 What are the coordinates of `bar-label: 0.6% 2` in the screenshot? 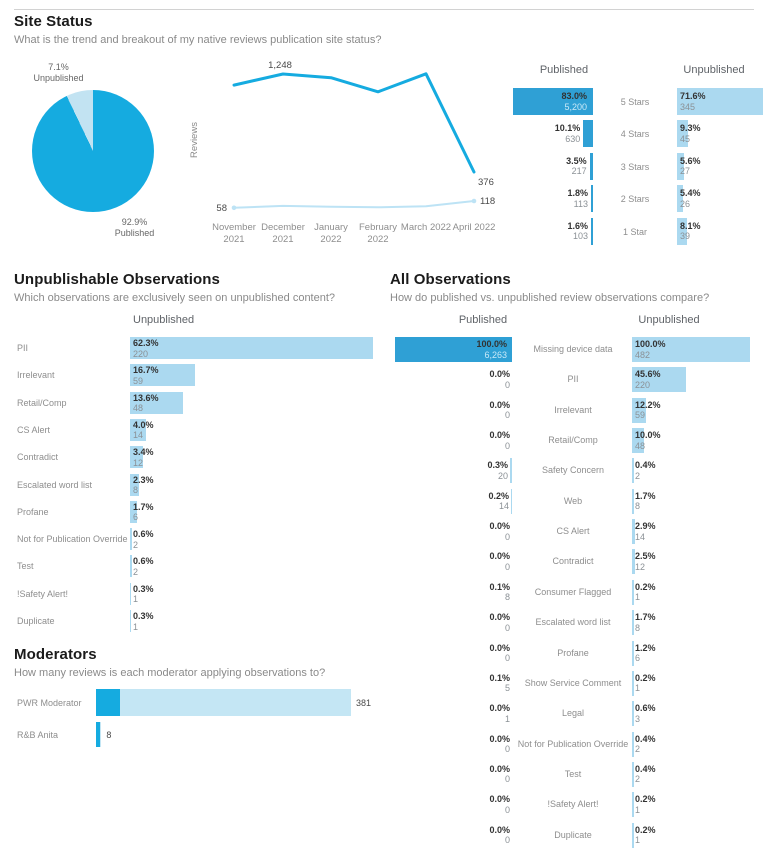 It's located at (183, 566).